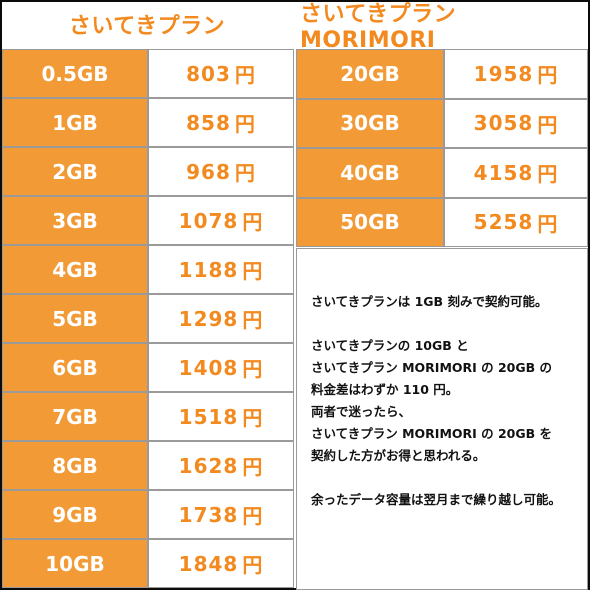 This screenshot has width=590, height=590. I want to click on note-line: 両者で迷ったら、, so click(361, 411).